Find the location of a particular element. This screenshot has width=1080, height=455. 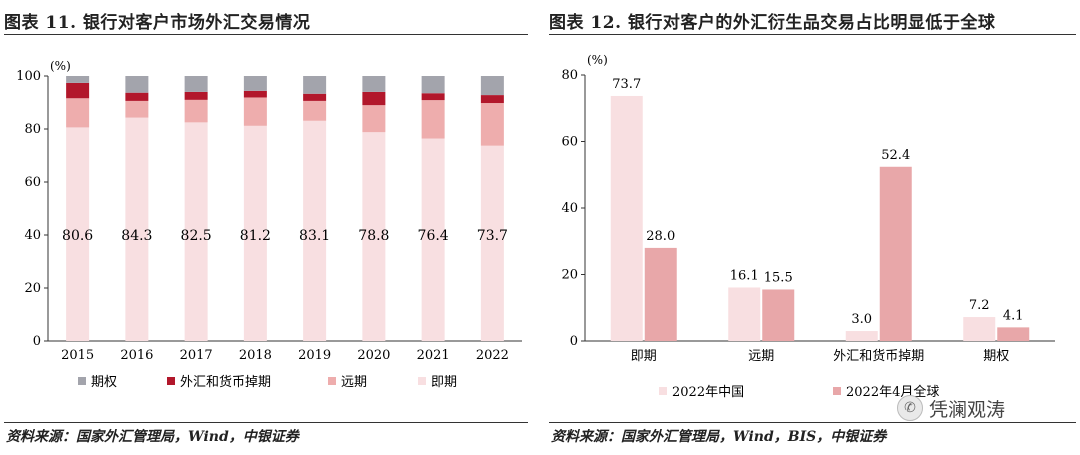

right-data-label: 15.5 is located at coordinates (778, 277).